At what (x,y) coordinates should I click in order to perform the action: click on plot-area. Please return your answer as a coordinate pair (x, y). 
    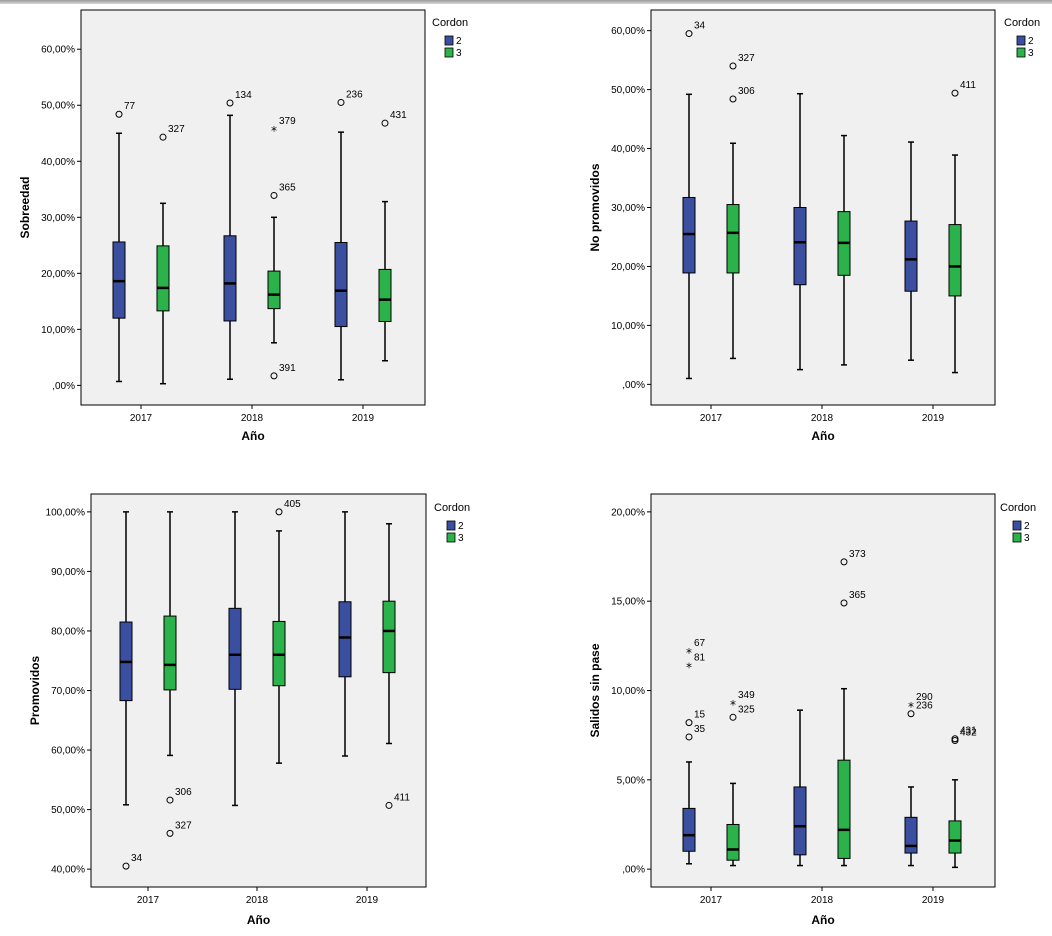
    Looking at the image, I should click on (823, 207).